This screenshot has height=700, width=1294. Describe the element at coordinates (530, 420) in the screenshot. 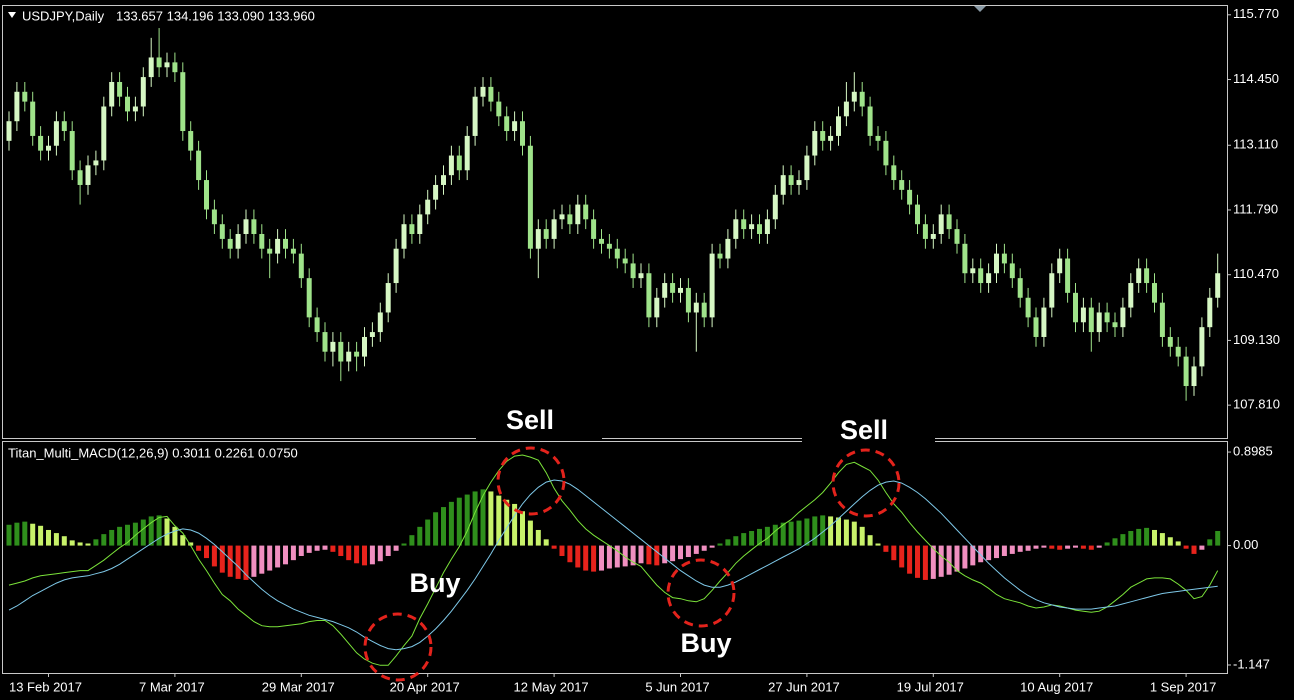

I see `annotation: Sell` at that location.